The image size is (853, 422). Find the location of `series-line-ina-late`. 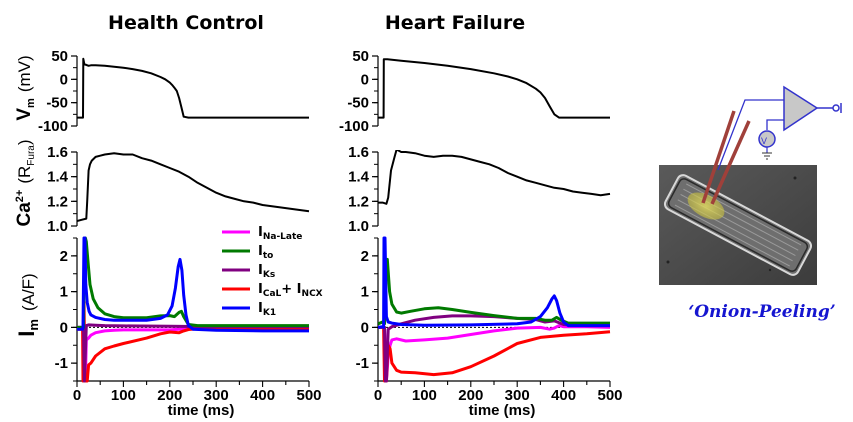

series-line-ina-late is located at coordinates (193, 354).